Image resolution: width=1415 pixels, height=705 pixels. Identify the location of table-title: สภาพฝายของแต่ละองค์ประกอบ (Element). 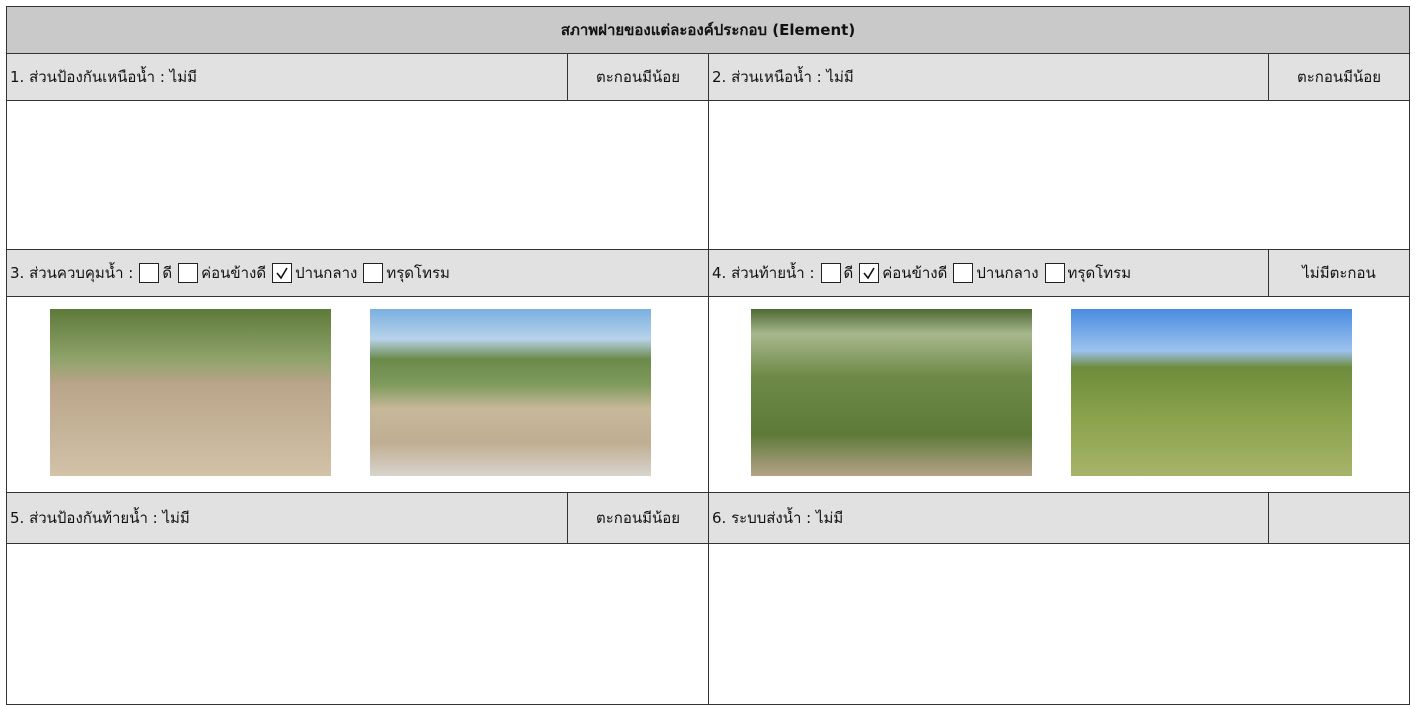
(708, 30).